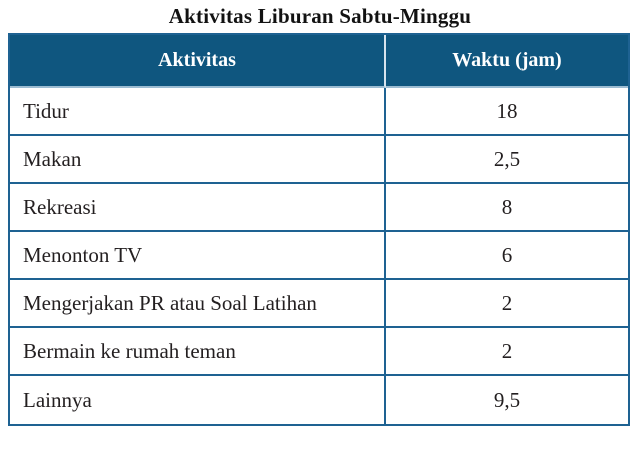  I want to click on table-row: Makan 2,5, so click(319, 160).